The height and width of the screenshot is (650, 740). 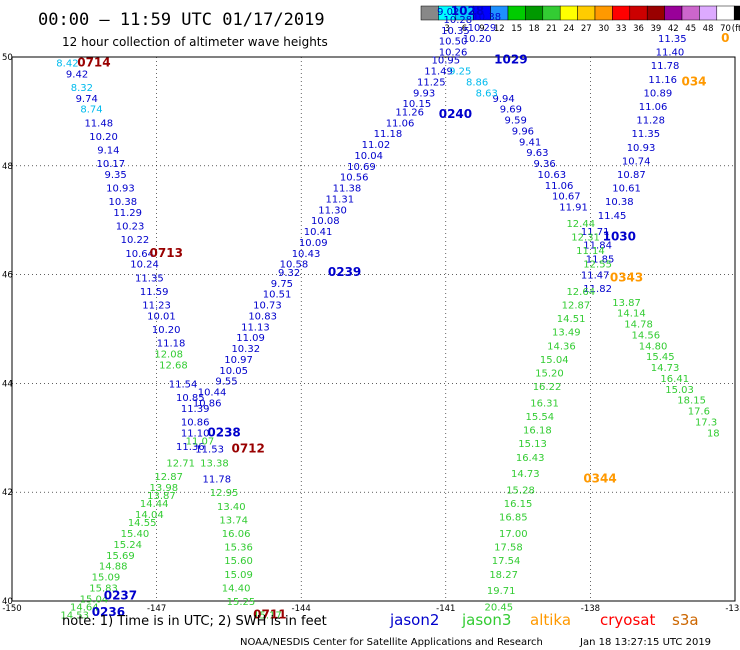 I want to click on pass-time-label: 0344, so click(x=599, y=479).